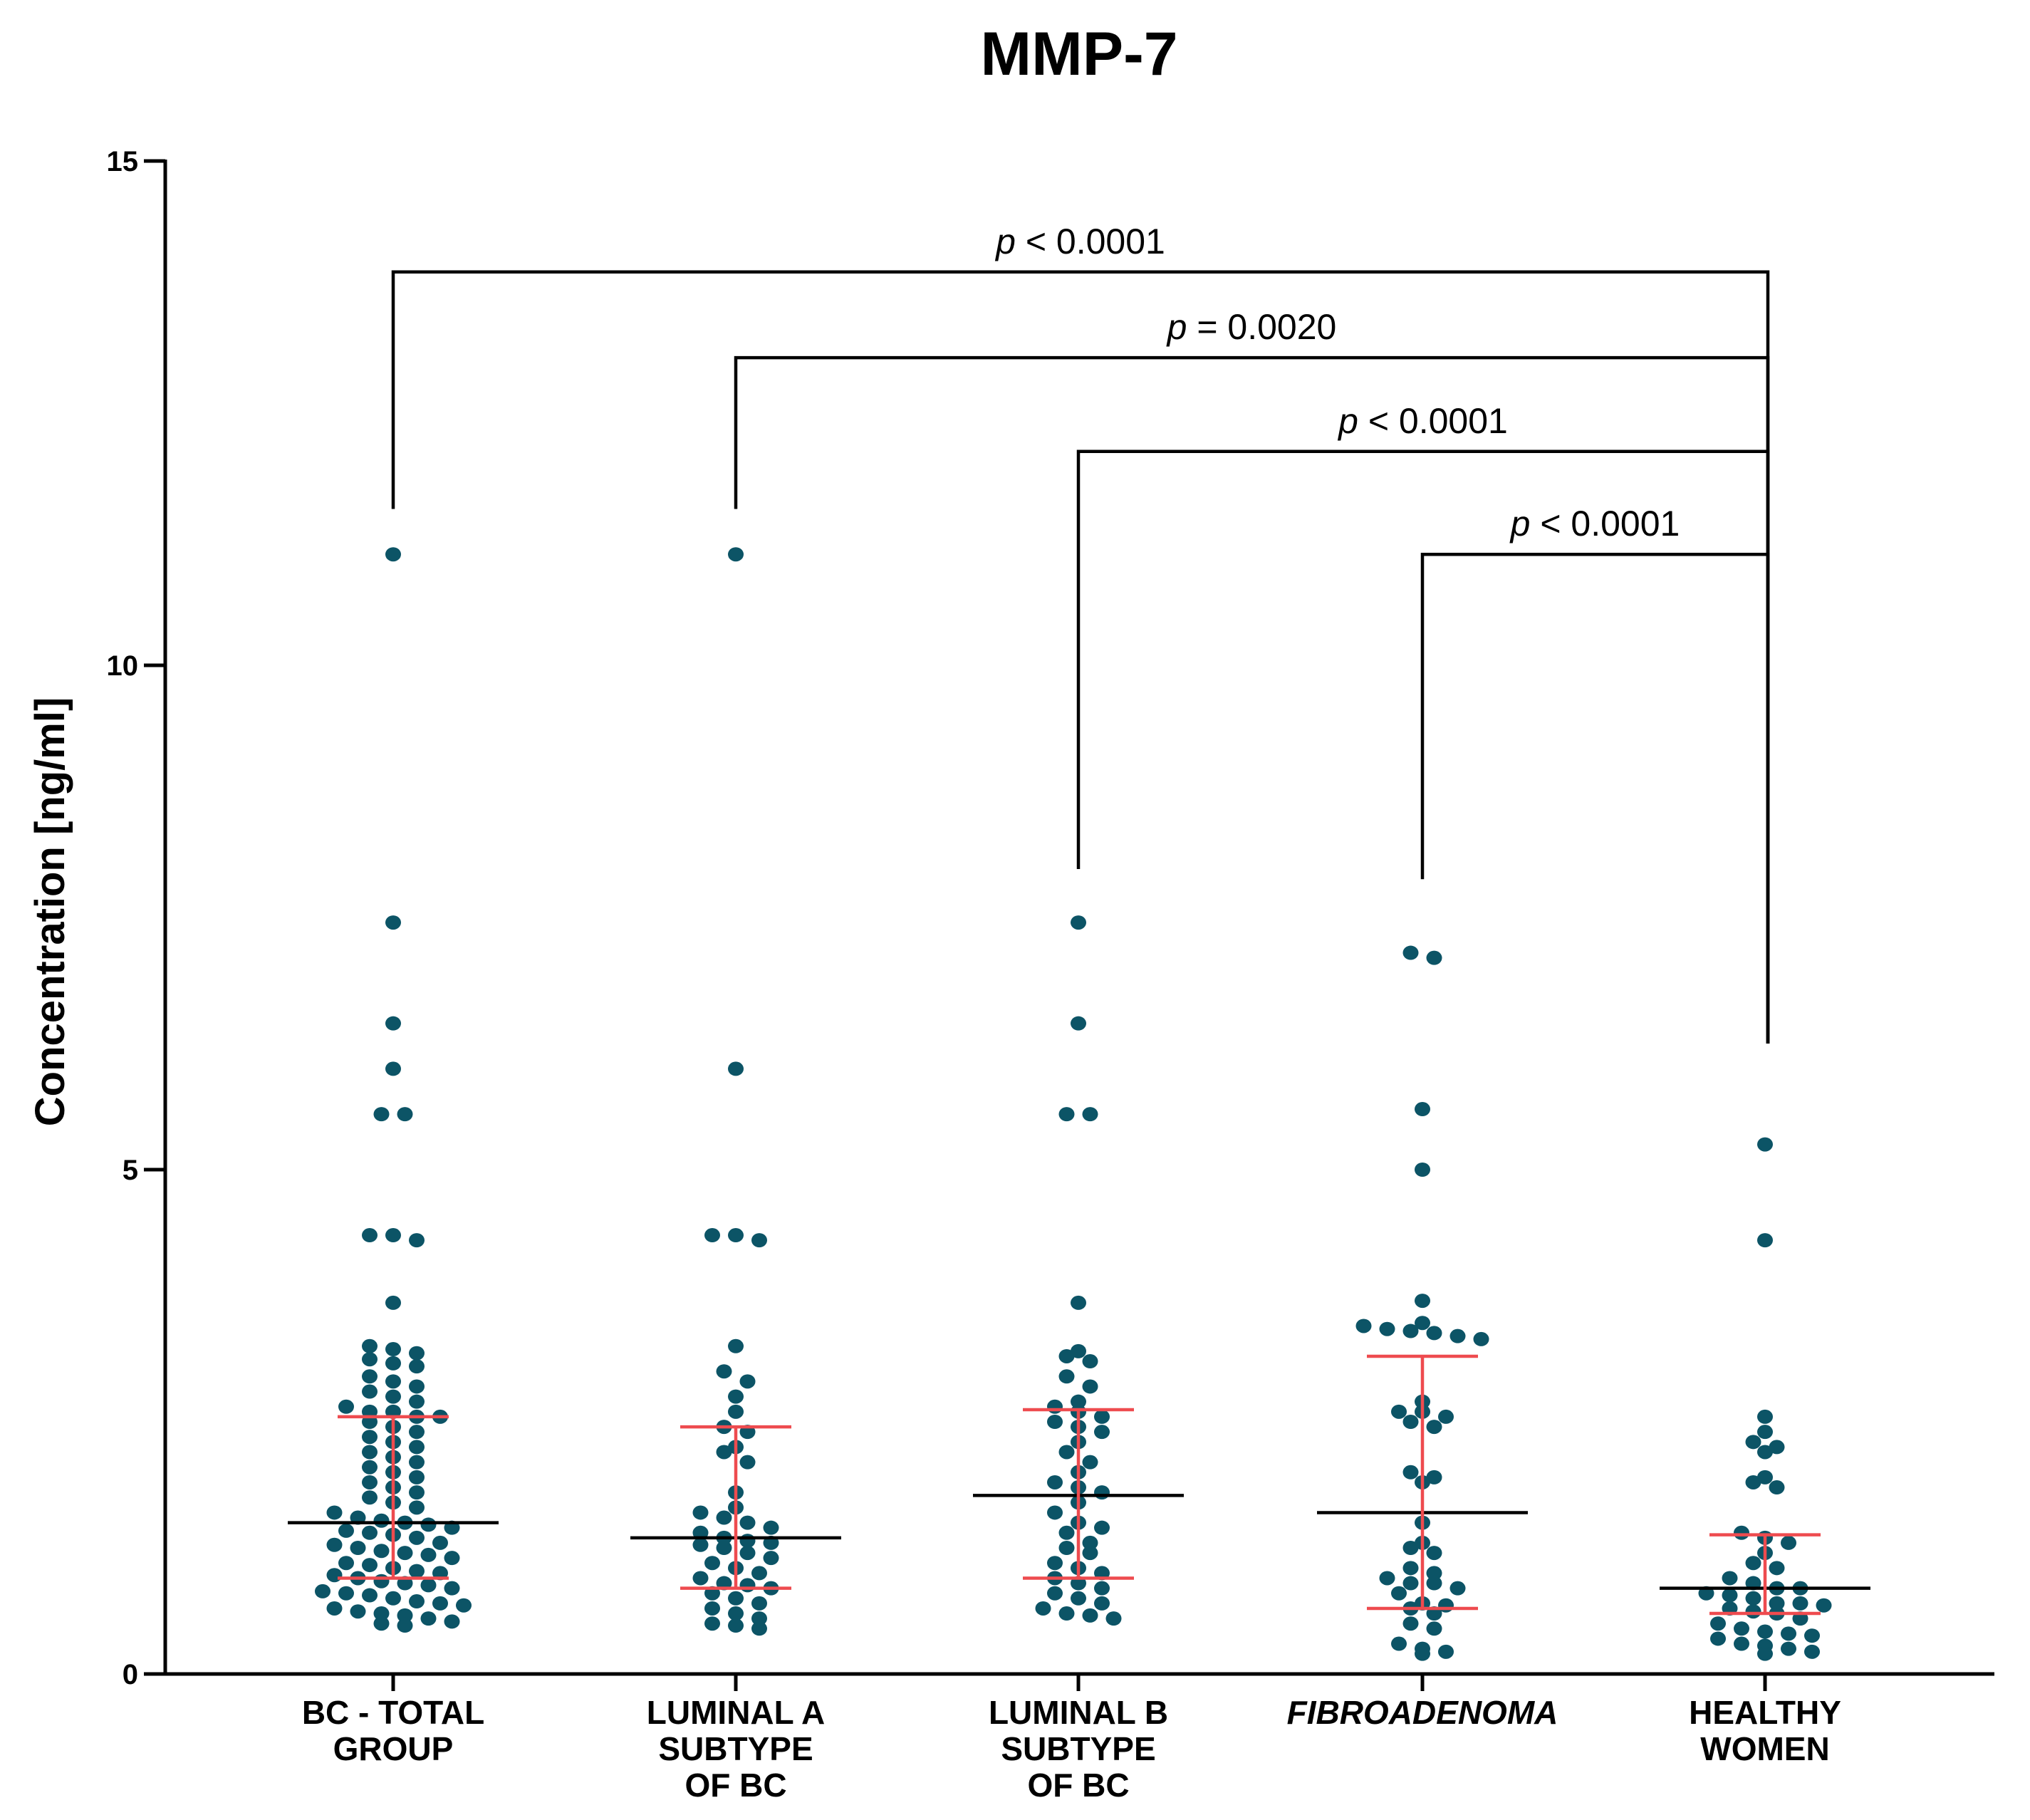 The width and height of the screenshot is (2030, 1820). I want to click on x-tick-label: GROUP, so click(393, 1748).